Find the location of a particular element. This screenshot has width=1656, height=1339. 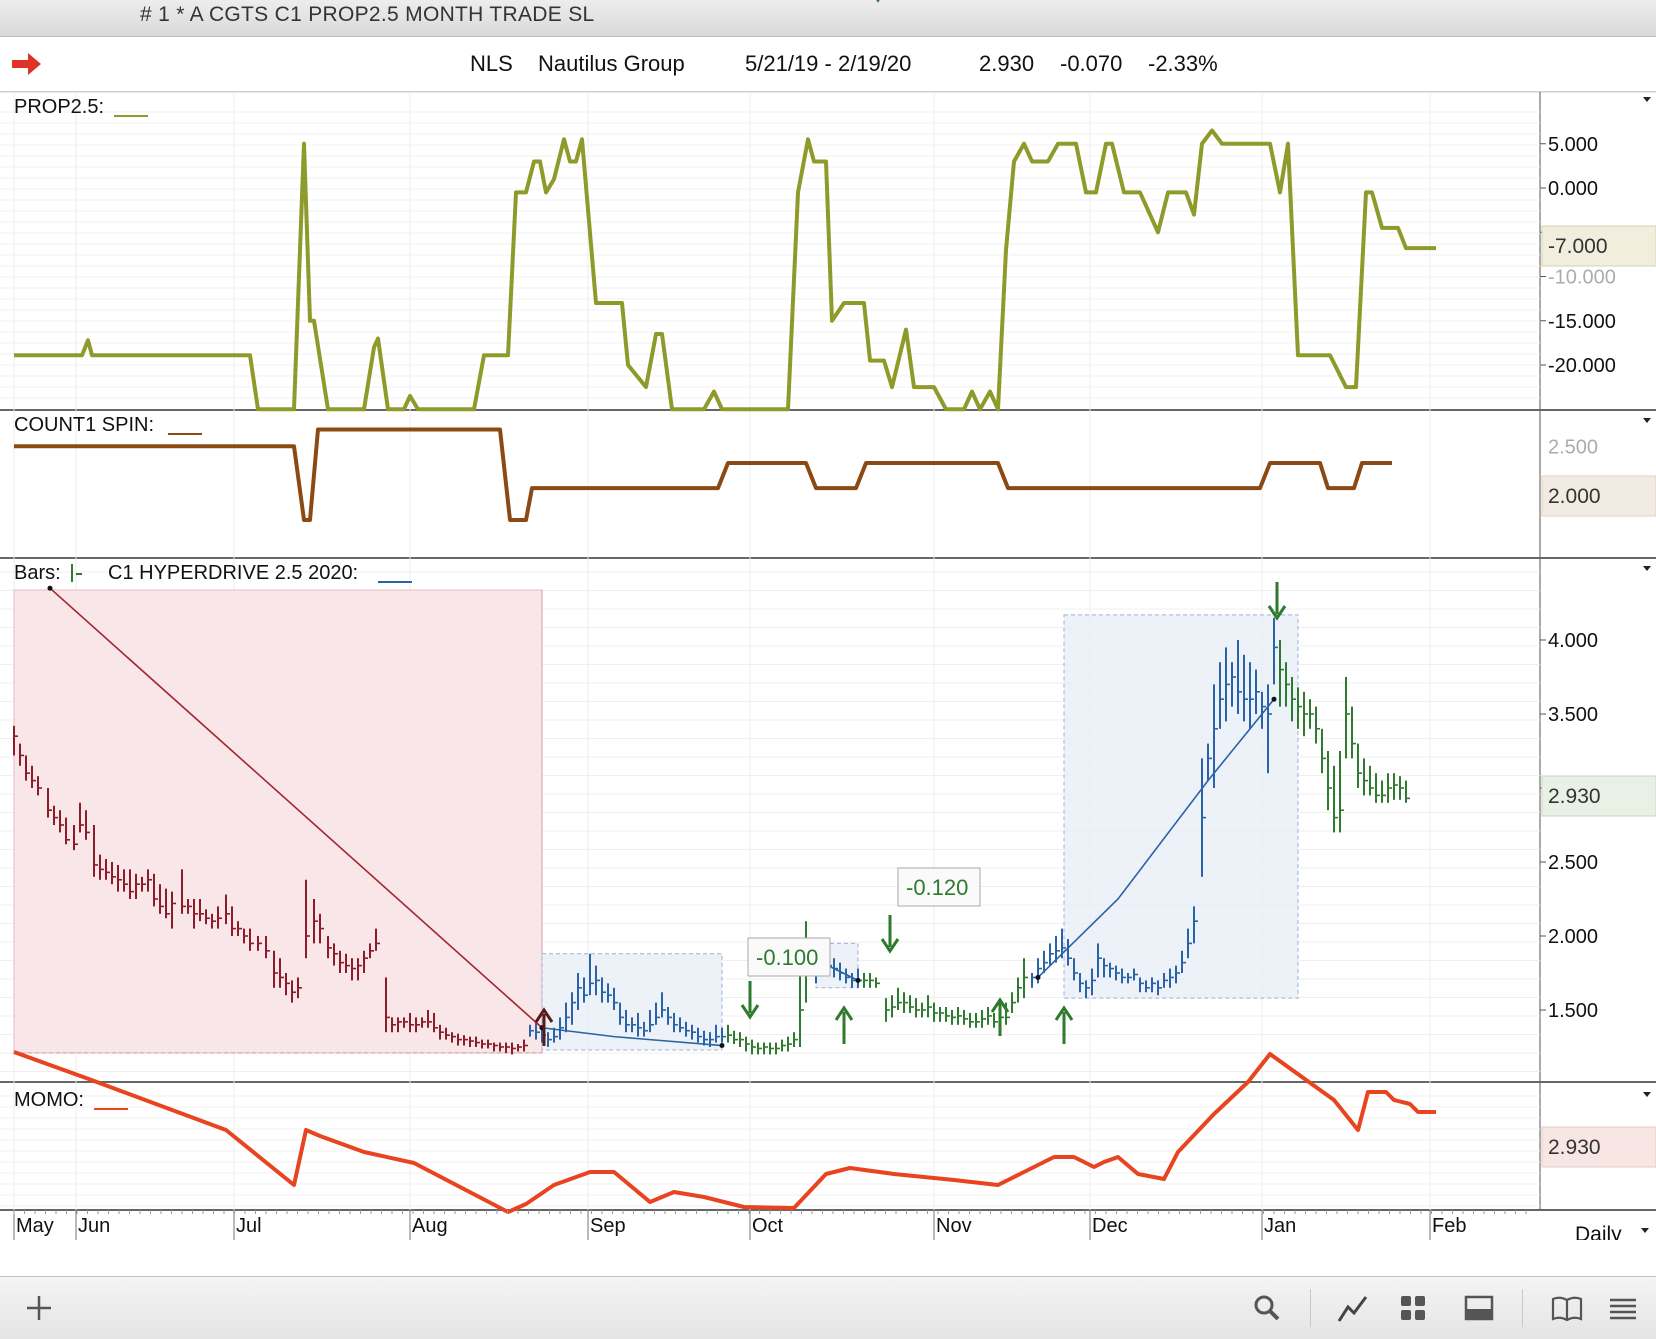

price-value-tag is located at coordinates (1598, 796).